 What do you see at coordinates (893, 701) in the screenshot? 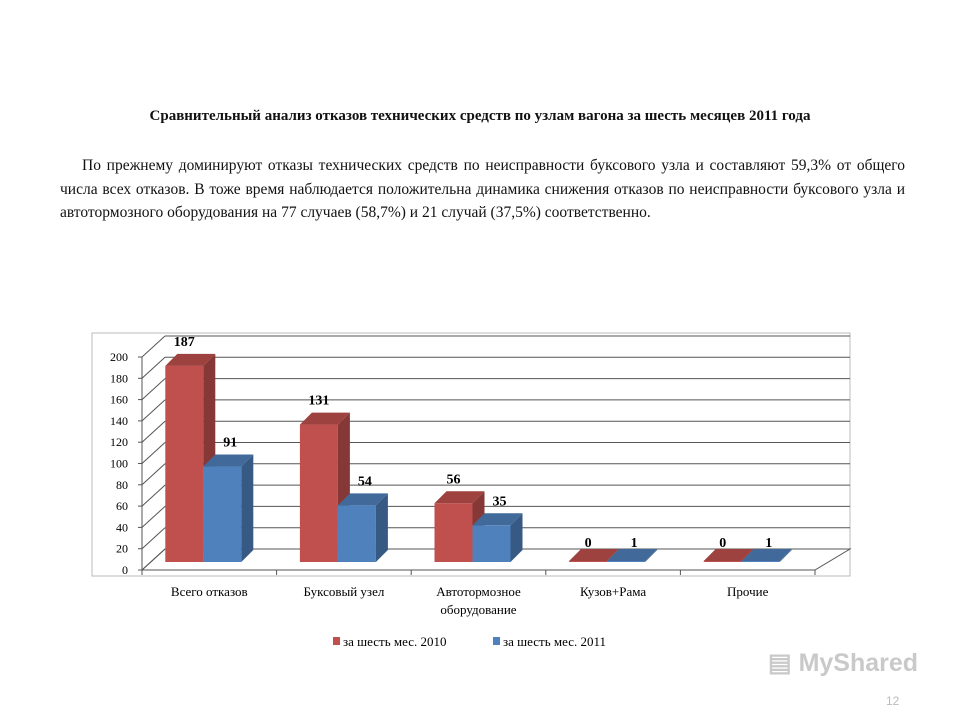
I see `page-number: 12` at bounding box center [893, 701].